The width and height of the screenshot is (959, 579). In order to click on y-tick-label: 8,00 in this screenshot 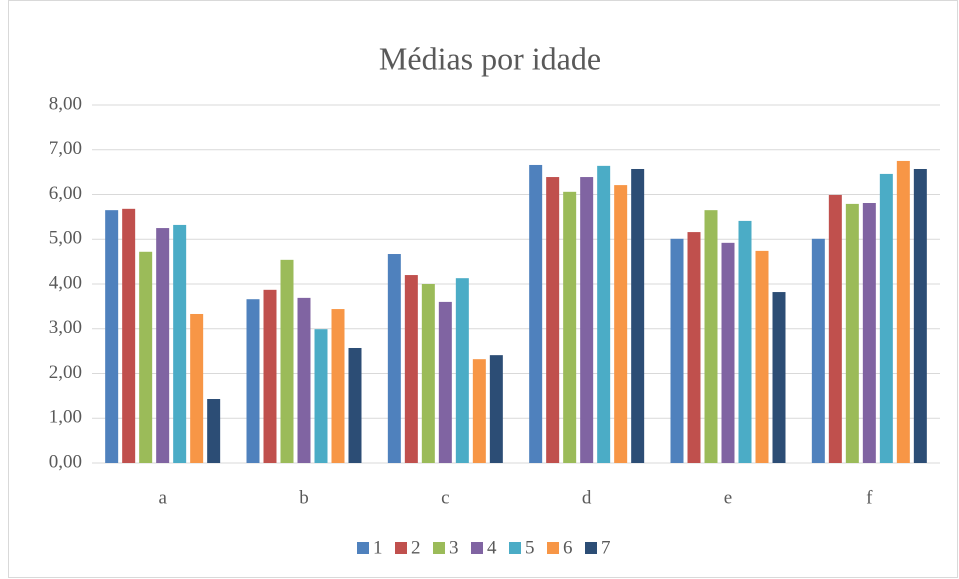, I will do `click(65, 103)`.